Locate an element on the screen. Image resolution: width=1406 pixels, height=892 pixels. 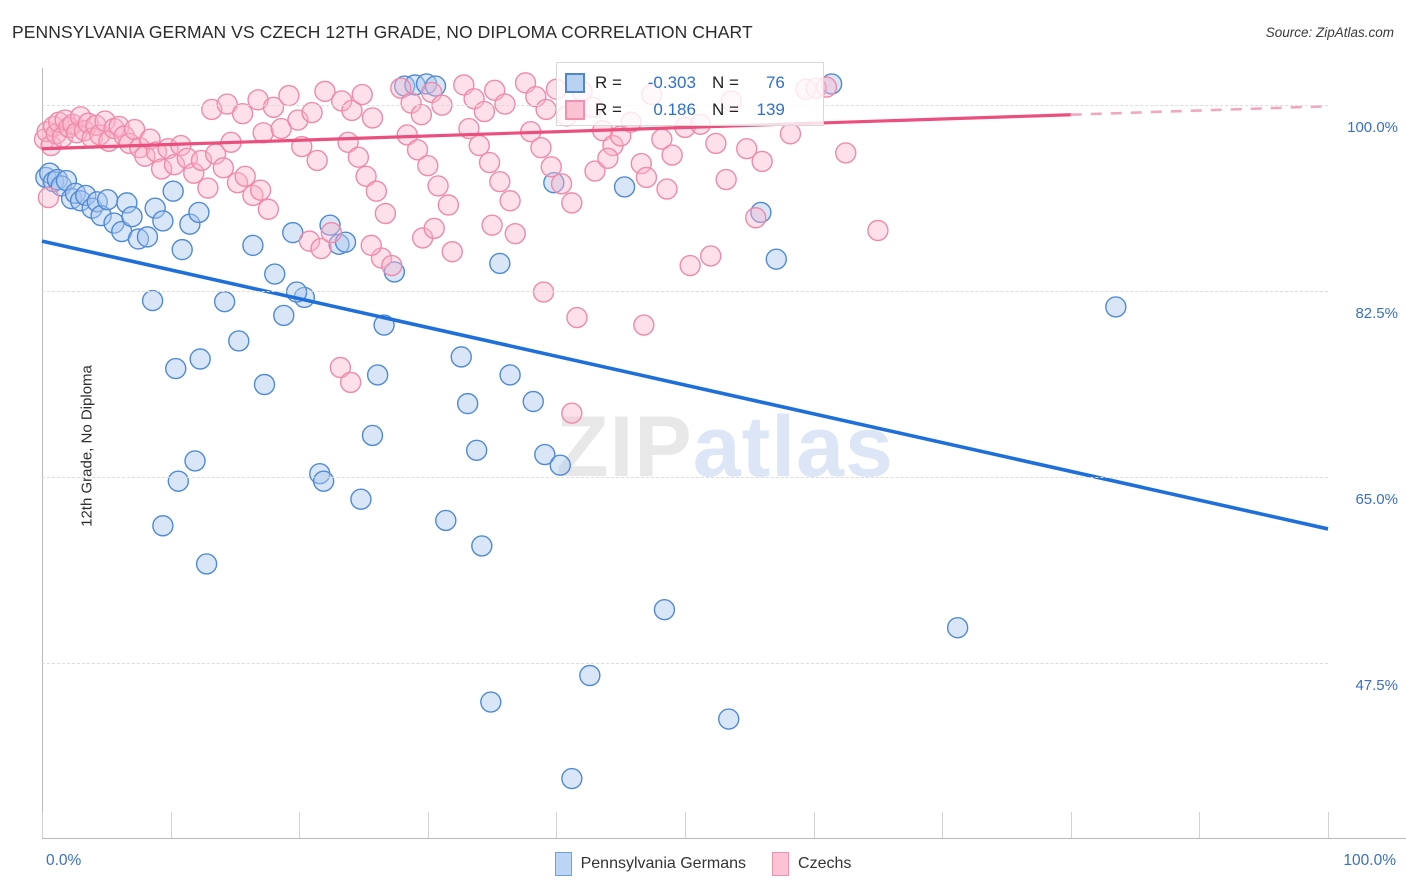
correlation-stats-box: R = -0.303 N = 76 R = 0.186 N = 139 is located at coordinates (690, 94).